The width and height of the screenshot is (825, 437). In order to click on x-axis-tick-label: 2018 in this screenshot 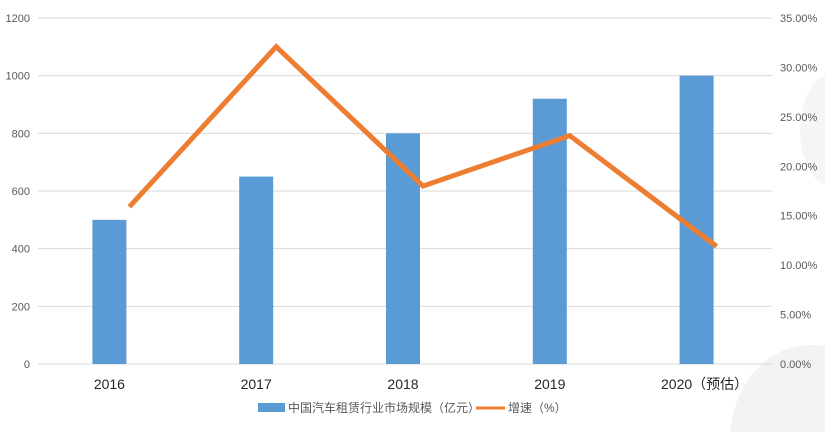, I will do `click(402, 384)`.